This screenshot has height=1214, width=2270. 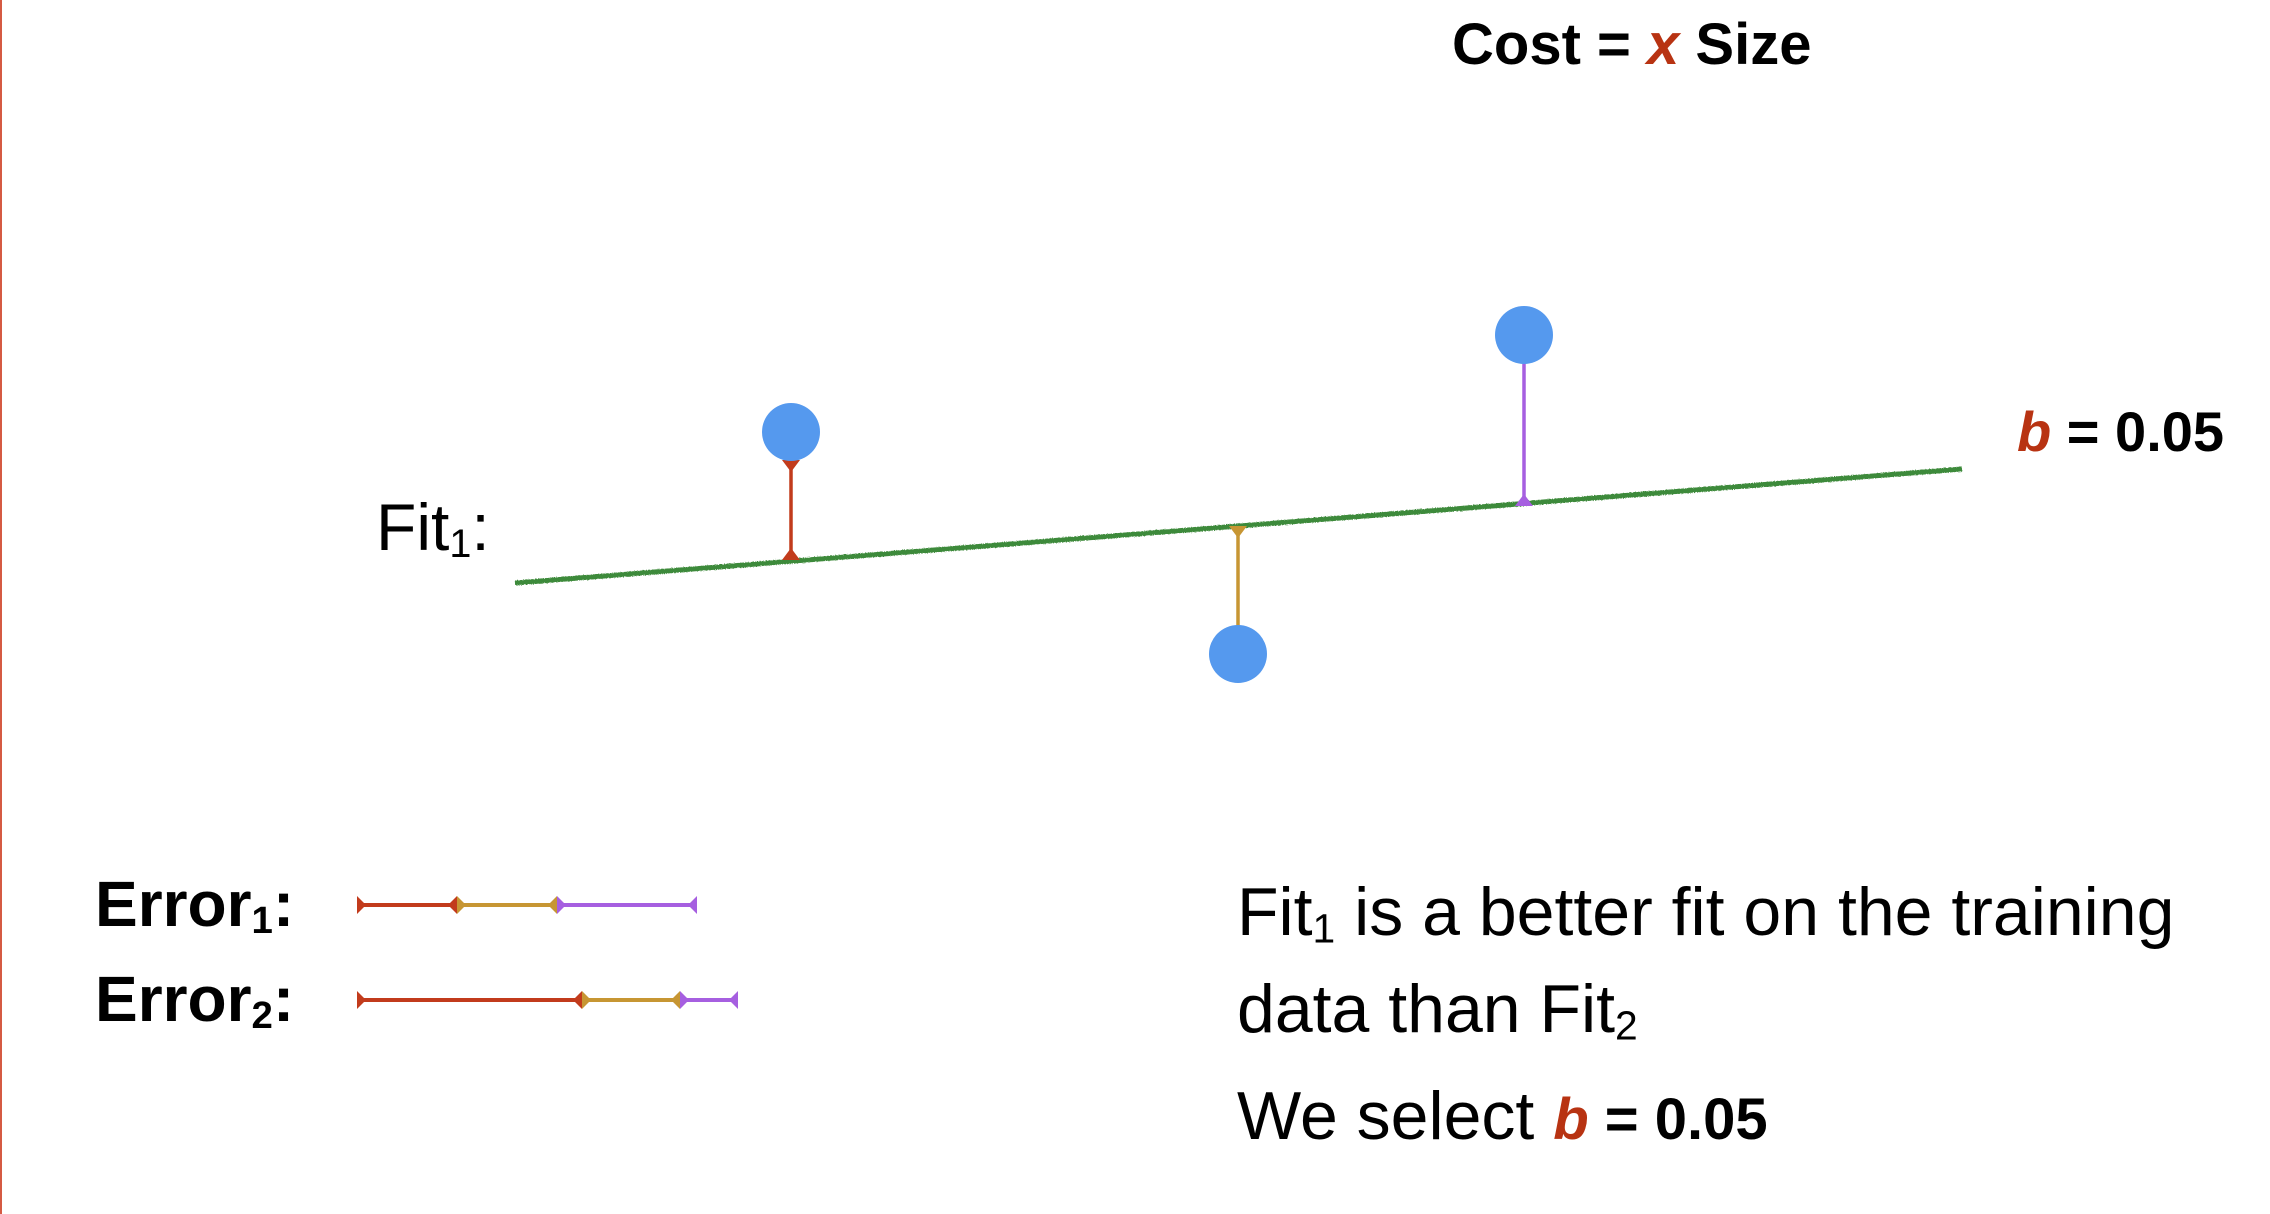 What do you see at coordinates (1, 607) in the screenshot?
I see `slide-left-border` at bounding box center [1, 607].